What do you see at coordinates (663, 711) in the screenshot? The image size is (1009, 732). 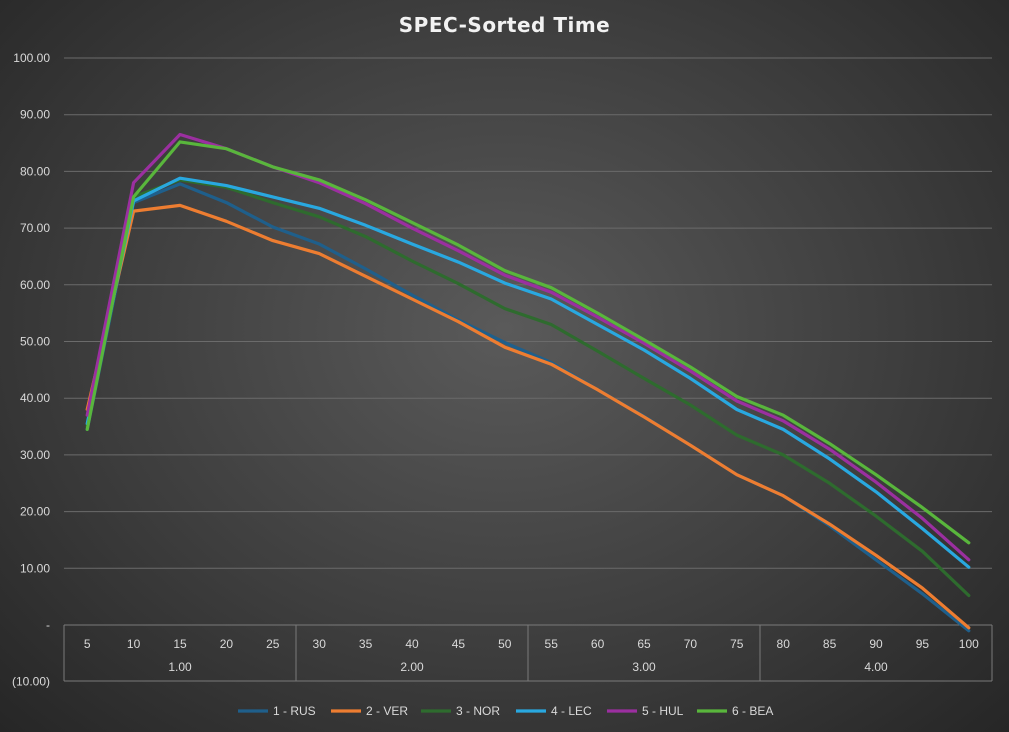 I see `legend-label: 5 - HUL` at bounding box center [663, 711].